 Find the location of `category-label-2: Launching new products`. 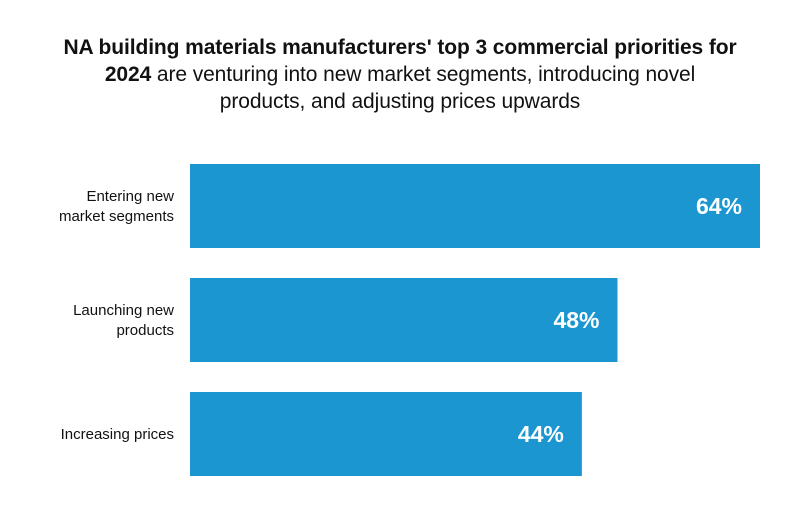

category-label-2: Launching new products is located at coordinates (123, 320).